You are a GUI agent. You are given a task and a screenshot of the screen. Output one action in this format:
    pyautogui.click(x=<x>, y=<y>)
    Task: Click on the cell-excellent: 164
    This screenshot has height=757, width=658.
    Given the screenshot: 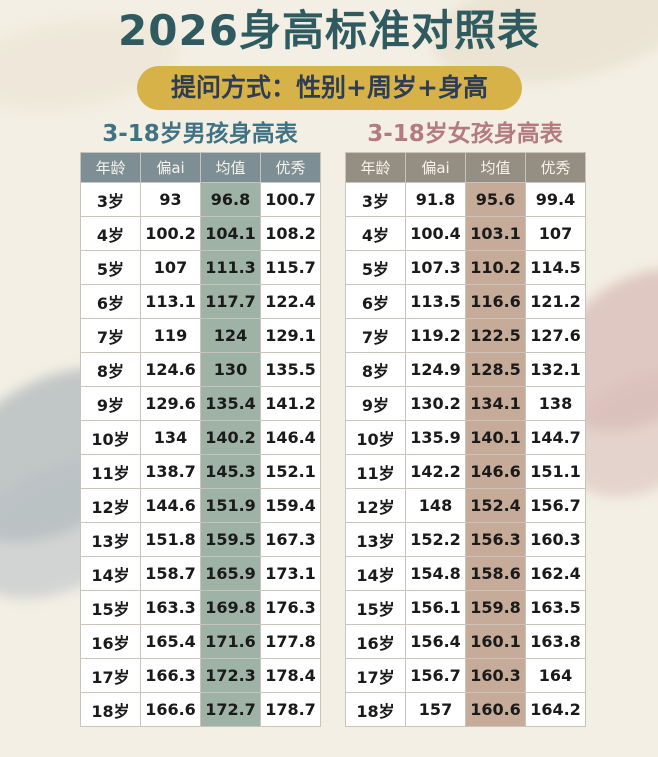 What is the action you would take?
    pyautogui.click(x=555, y=675)
    